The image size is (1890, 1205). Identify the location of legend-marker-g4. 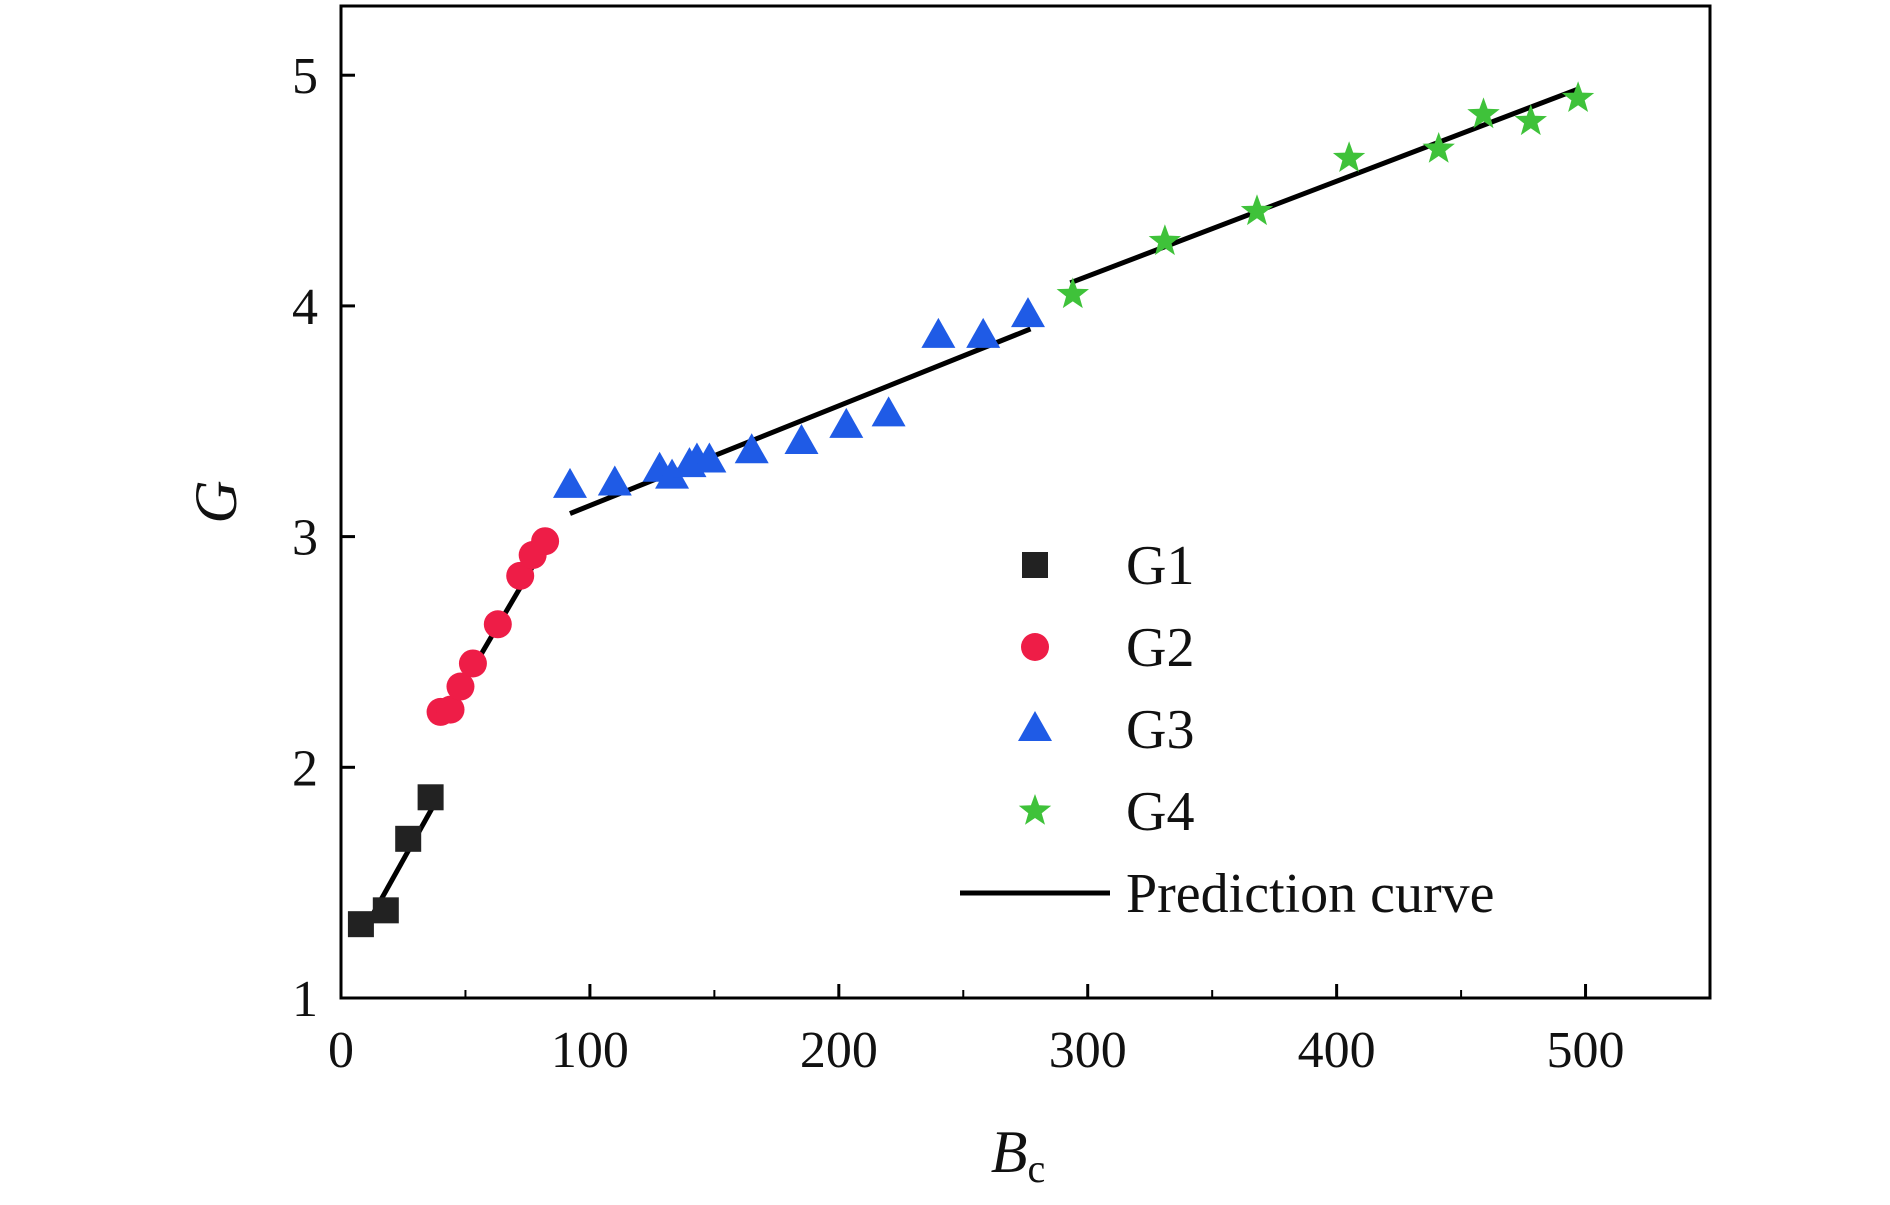
(1035, 809).